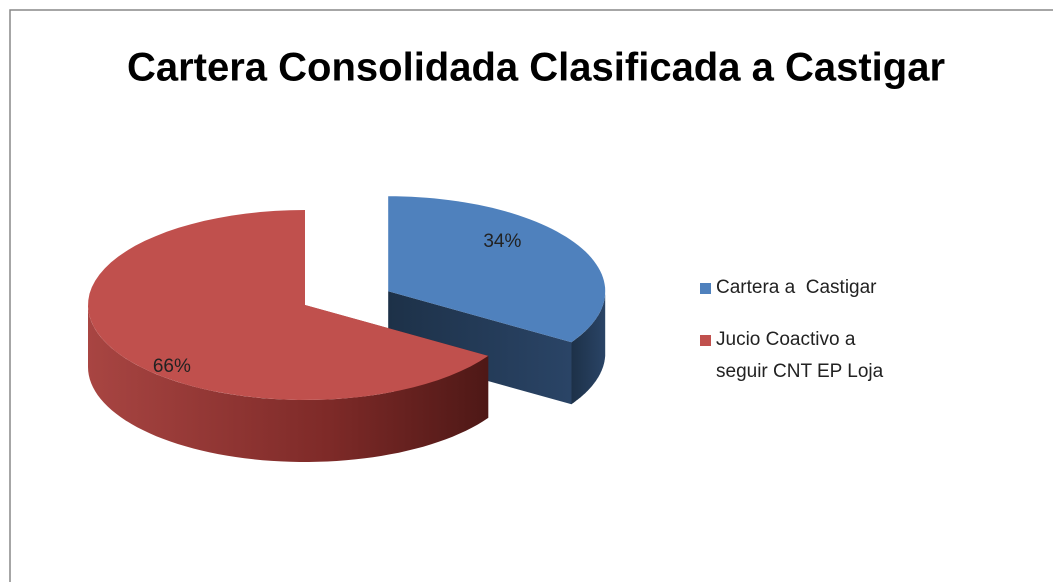  What do you see at coordinates (796, 287) in the screenshot?
I see `legend-label: Cartera a Castigar` at bounding box center [796, 287].